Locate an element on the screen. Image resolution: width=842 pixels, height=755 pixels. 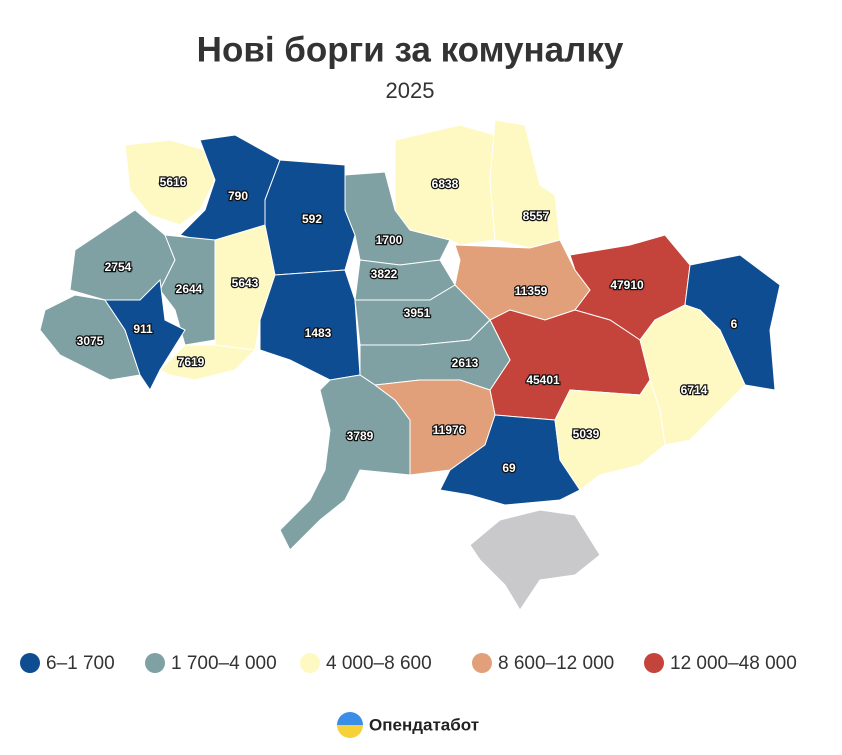
legend-label: 6–1 700 is located at coordinates (80, 663).